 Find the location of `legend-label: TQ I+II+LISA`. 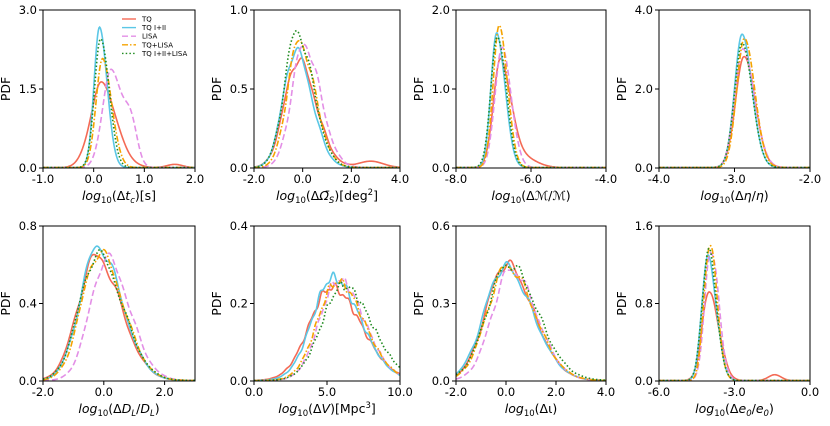

legend-label: TQ I+II+LISA is located at coordinates (164, 54).